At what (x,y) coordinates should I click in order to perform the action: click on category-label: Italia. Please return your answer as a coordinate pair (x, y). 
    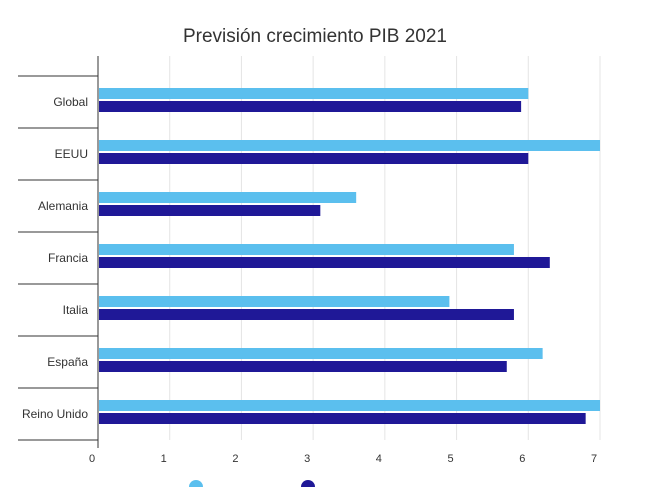
    Looking at the image, I should click on (76, 310).